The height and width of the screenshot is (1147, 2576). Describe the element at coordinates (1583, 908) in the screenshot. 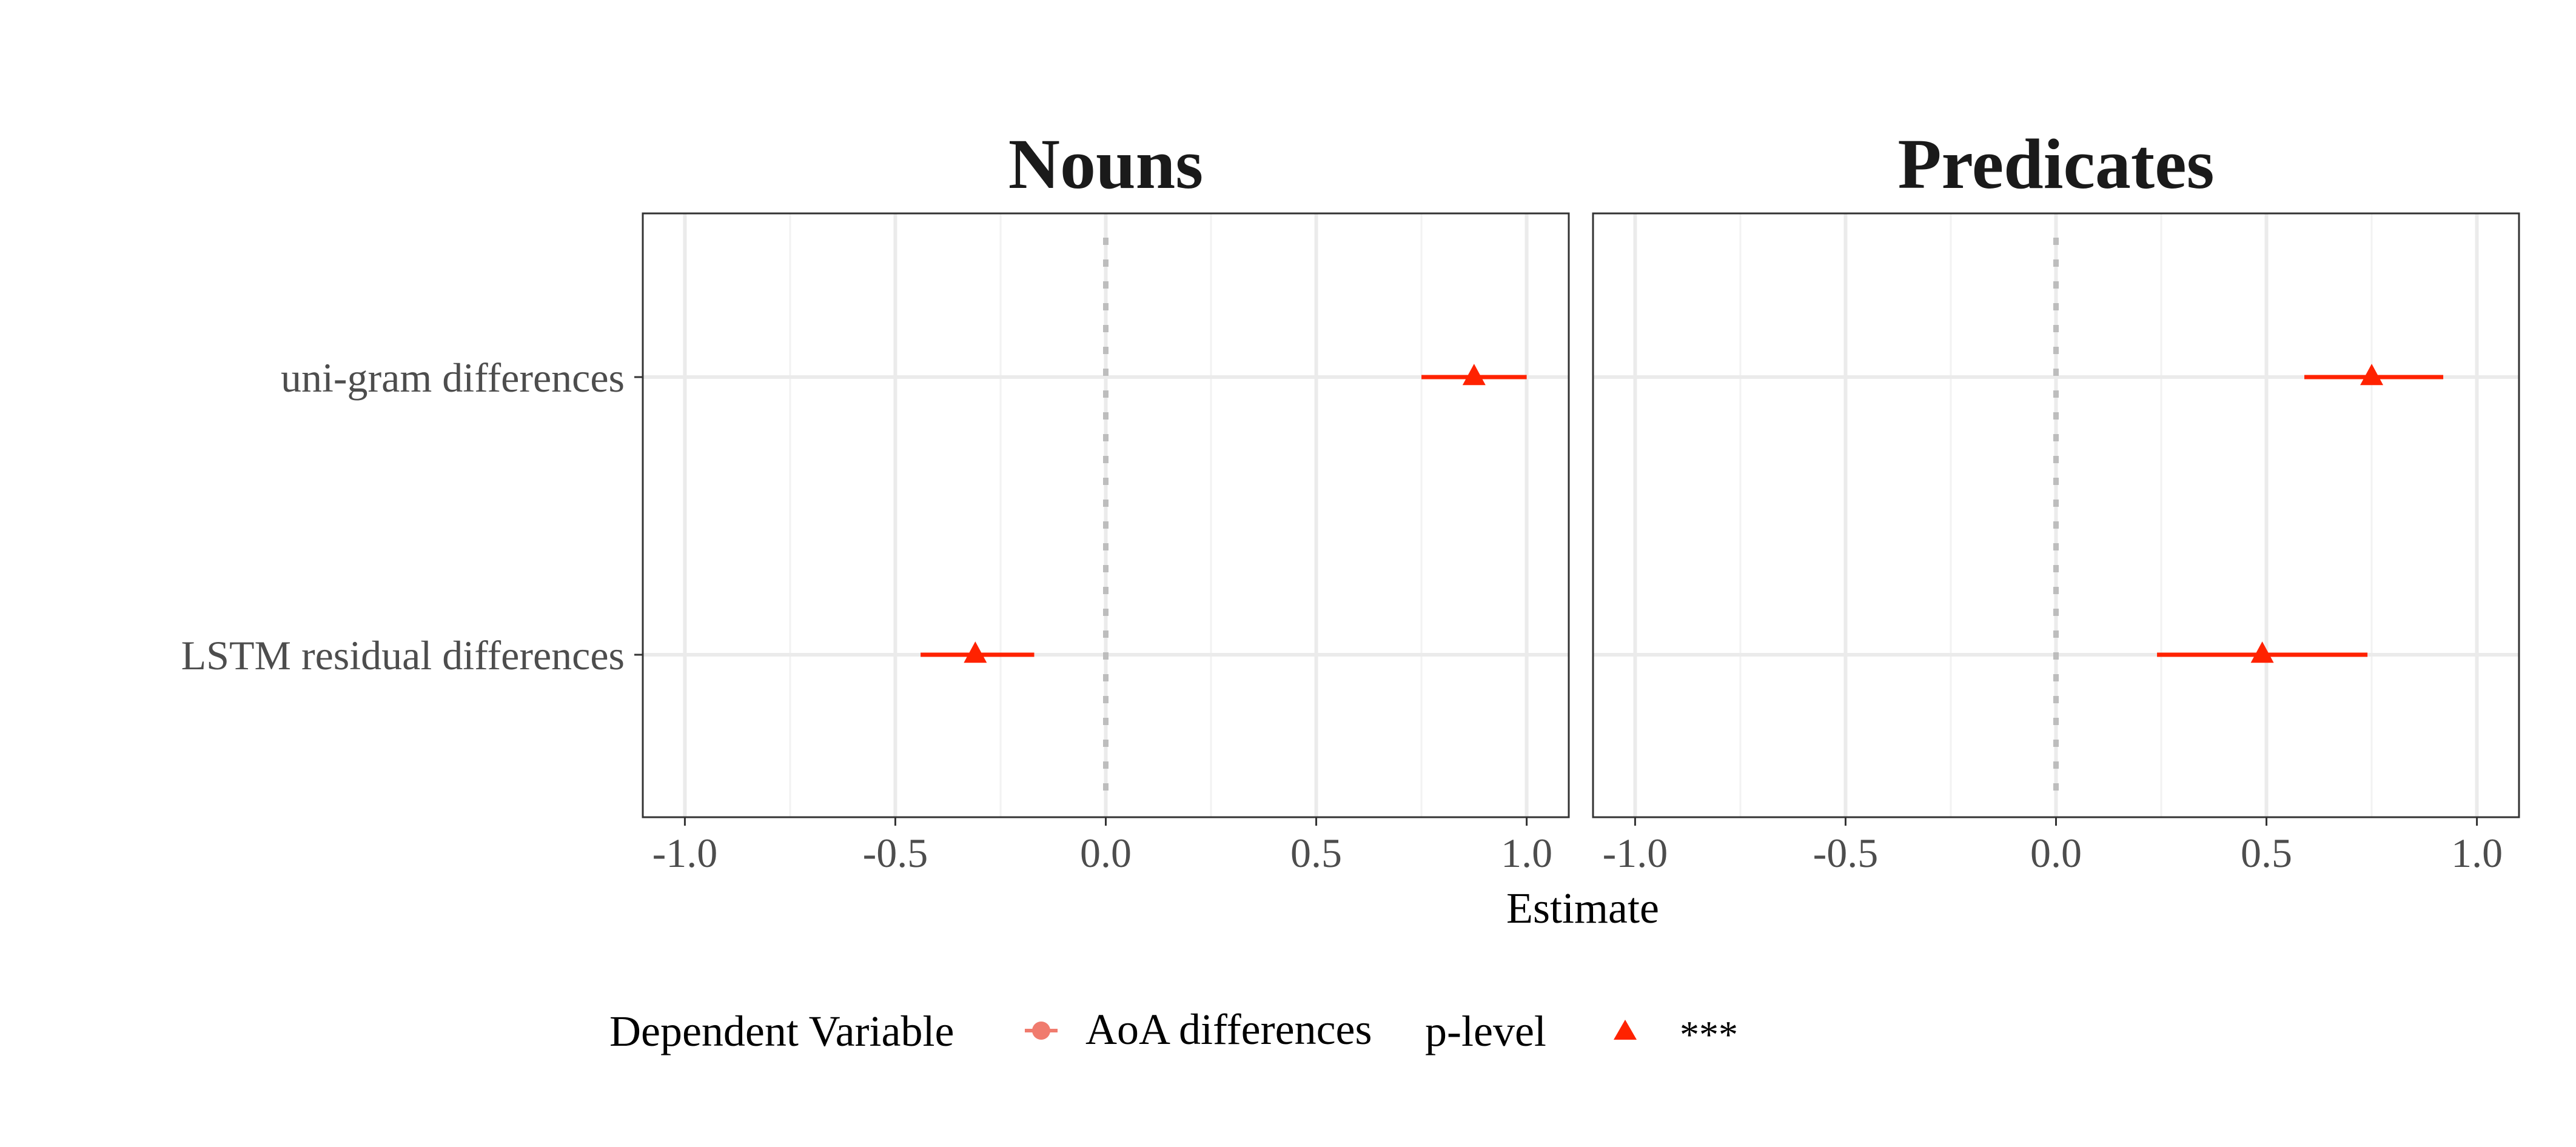

I see `x-axis-title: Estimate` at that location.